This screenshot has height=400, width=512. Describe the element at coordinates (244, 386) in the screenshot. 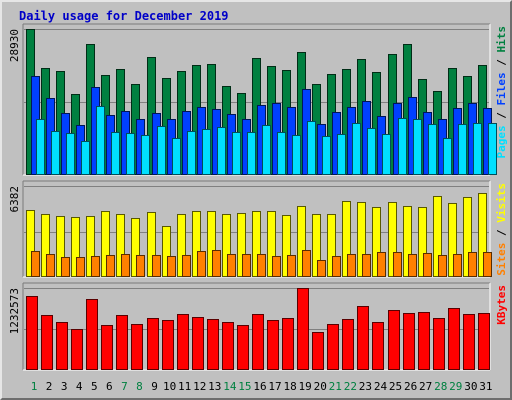

I see `x-tick-label-day-15: 15` at that location.